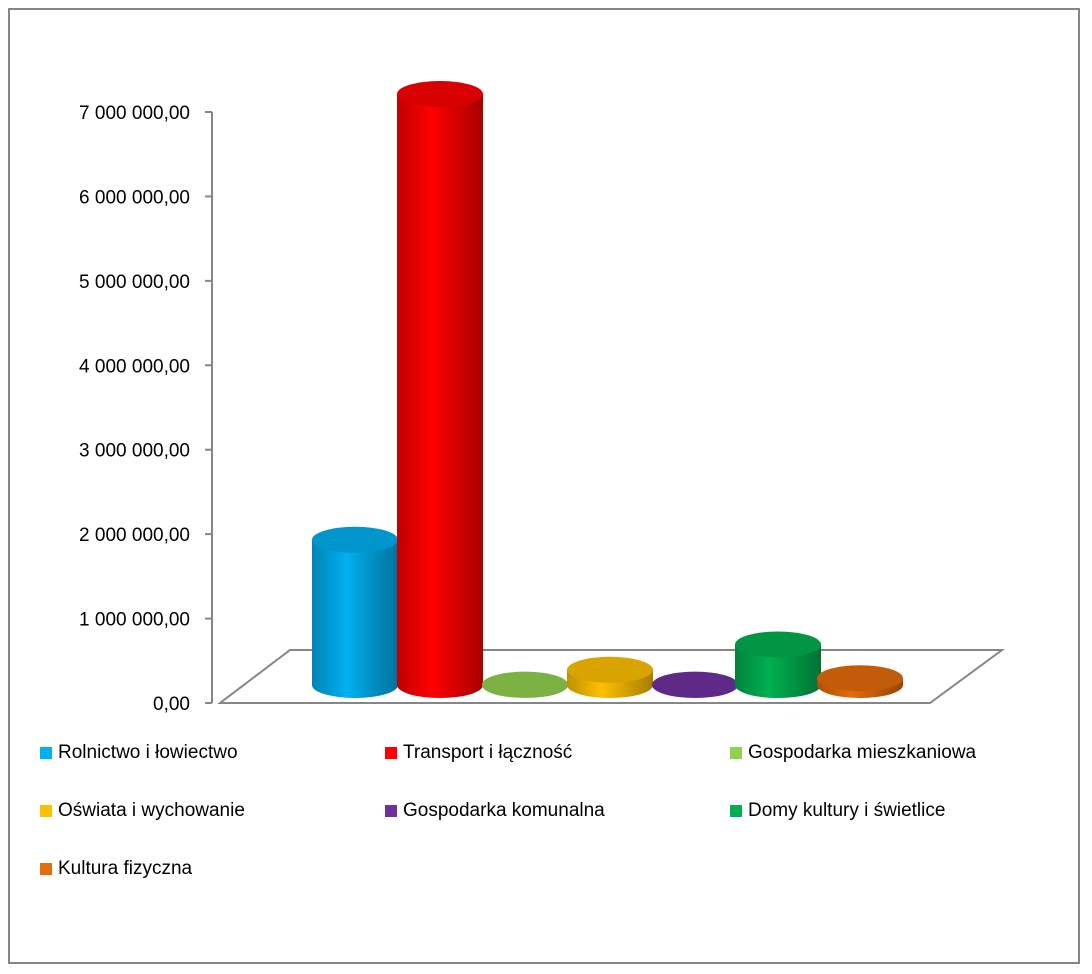 This screenshot has height=974, width=1092. Describe the element at coordinates (504, 810) in the screenshot. I see `legend-label: Gospodarka komunalna` at that location.